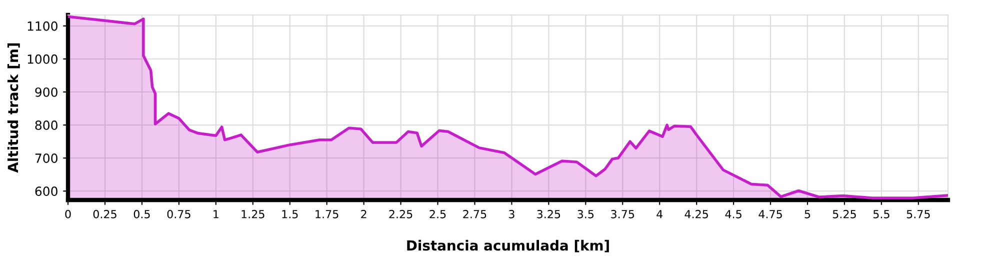 This screenshot has height=260, width=981. What do you see at coordinates (733, 214) in the screenshot?
I see `x-tick-label: 4.5` at bounding box center [733, 214].